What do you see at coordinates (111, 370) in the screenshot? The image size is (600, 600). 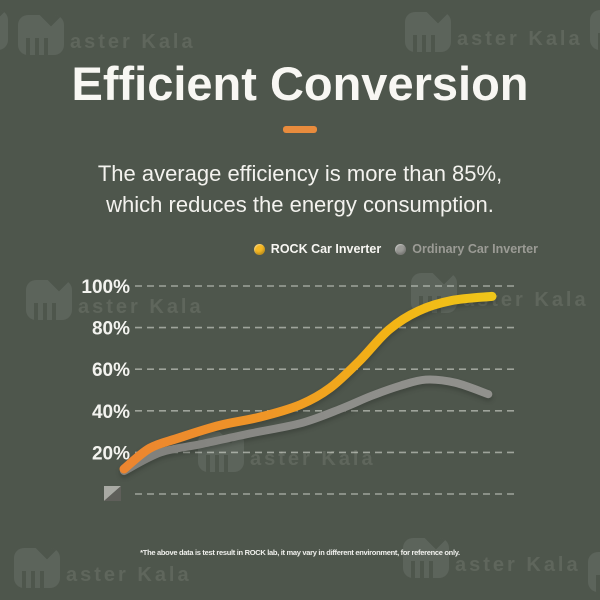 I see `y-tick-label: 60%` at bounding box center [111, 370].